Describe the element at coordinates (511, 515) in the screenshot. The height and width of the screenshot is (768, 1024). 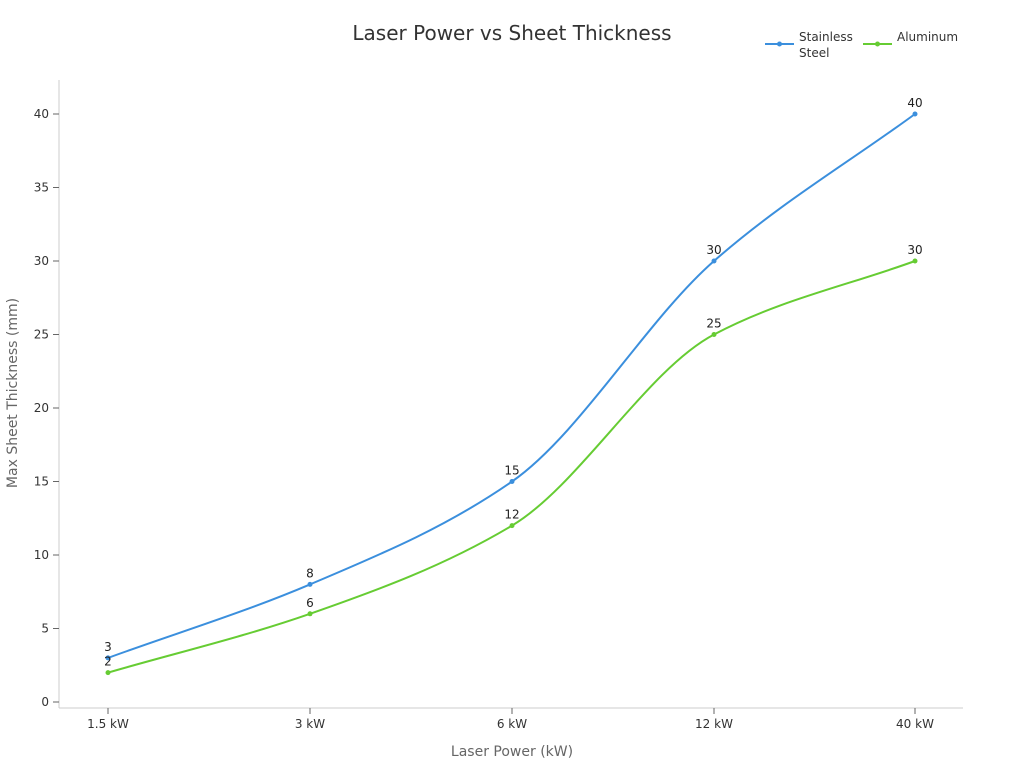
I see `data-label: 12` at that location.